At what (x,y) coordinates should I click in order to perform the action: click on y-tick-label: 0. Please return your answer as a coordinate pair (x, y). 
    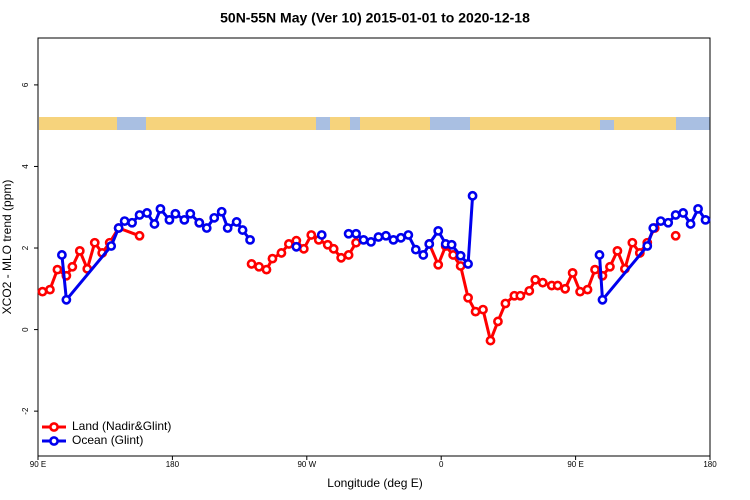
    Looking at the image, I should click on (25, 329).